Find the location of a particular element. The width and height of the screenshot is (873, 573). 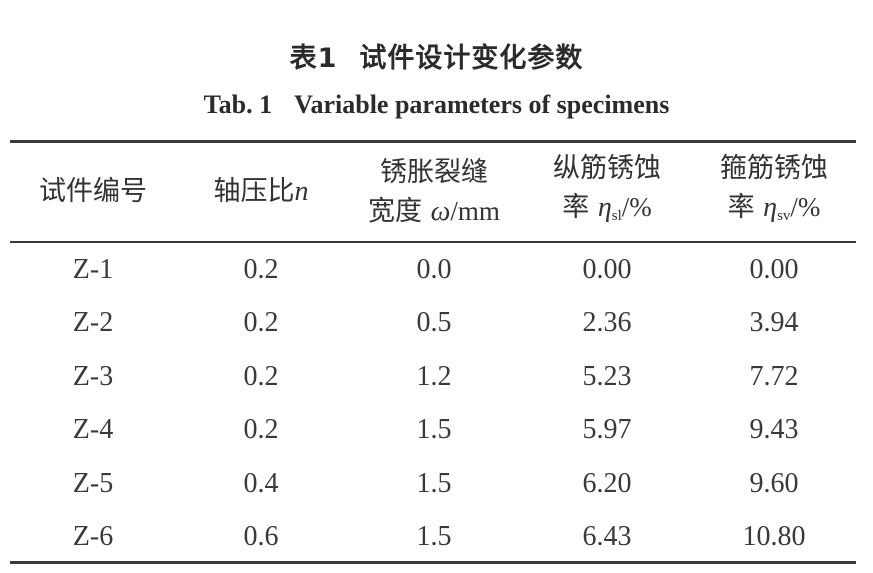

header-crack-width-symbol: ω is located at coordinates (440, 211).